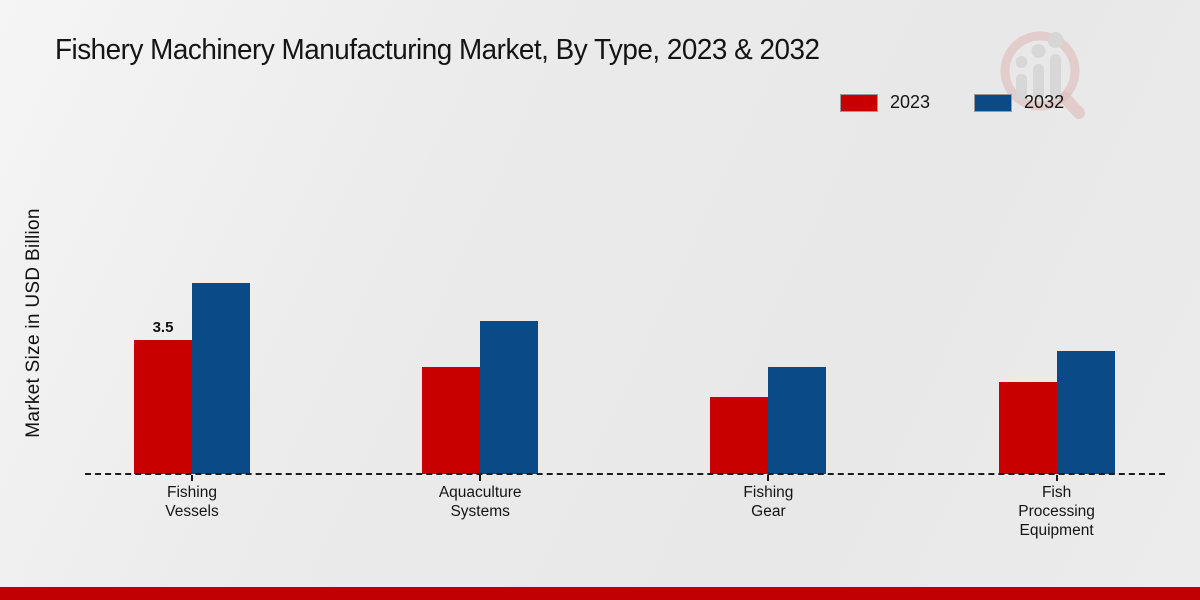  What do you see at coordinates (163, 406) in the screenshot?
I see `bar-2023-fishing-vessels` at bounding box center [163, 406].